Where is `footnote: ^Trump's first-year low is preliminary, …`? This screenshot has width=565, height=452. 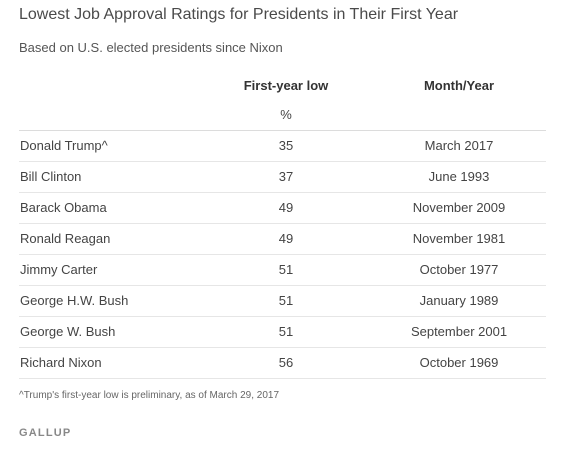 footnote: ^Trump's first-year low is preliminary, … is located at coordinates (149, 395).